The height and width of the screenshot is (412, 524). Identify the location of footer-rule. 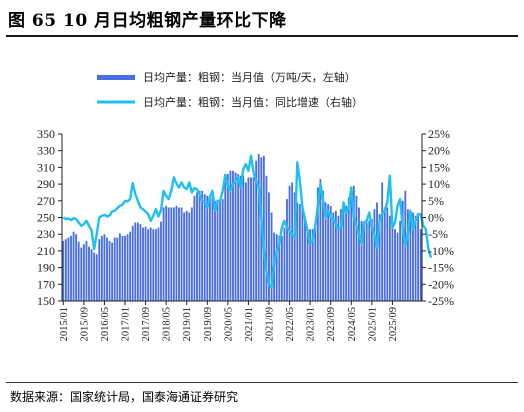
(262, 382).